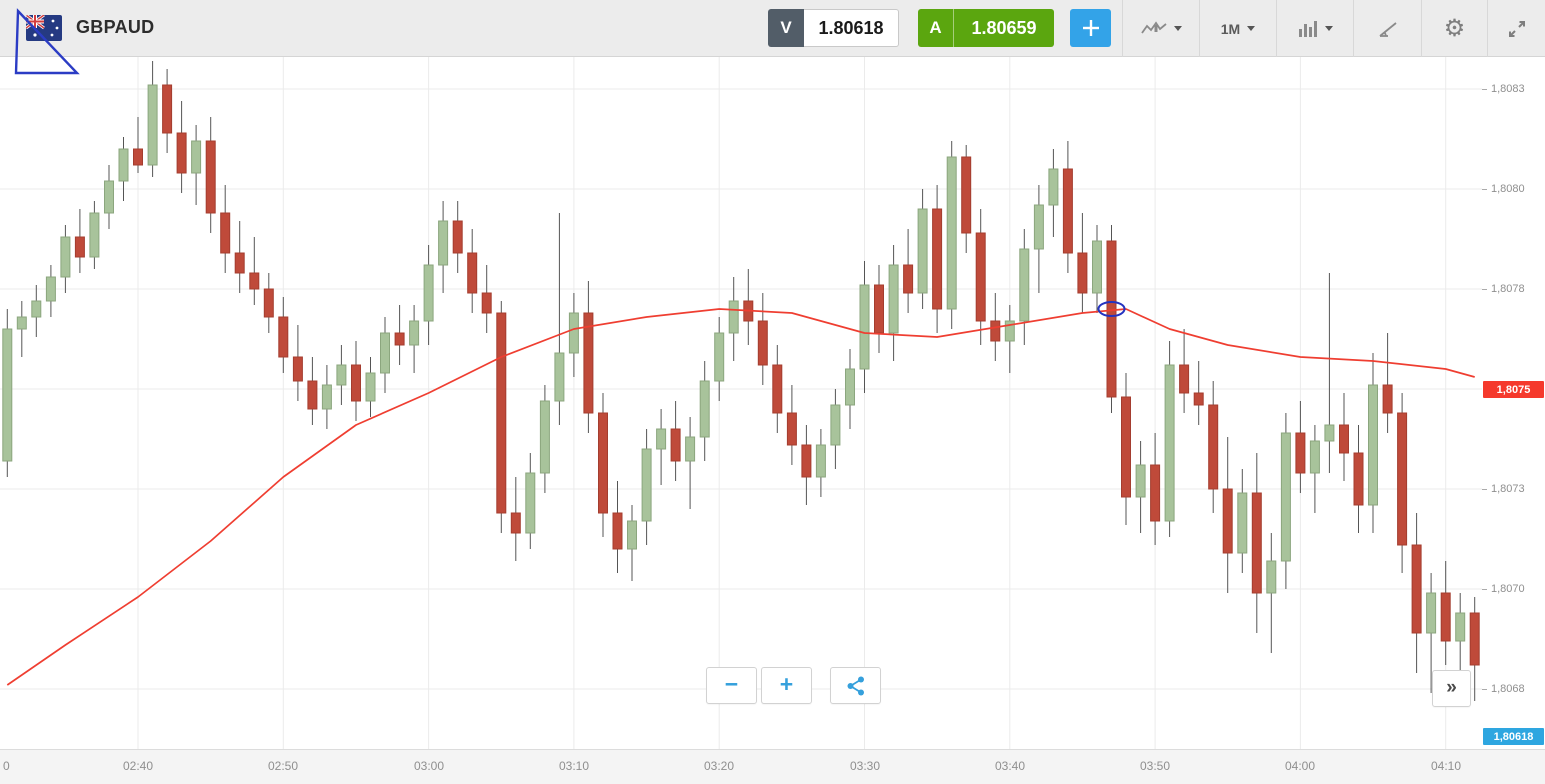  I want to click on double-chevron-right-icon: », so click(1451, 687).